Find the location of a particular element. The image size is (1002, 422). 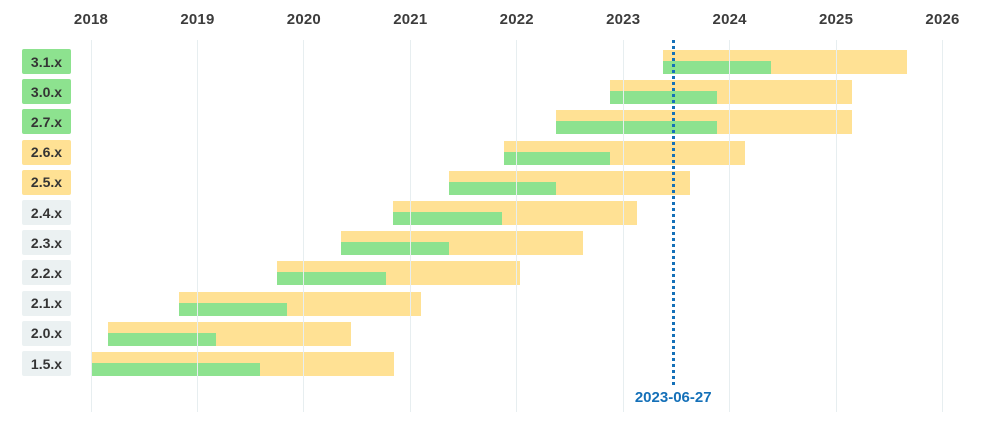

year-tick-label-2021: 2021 is located at coordinates (410, 19).